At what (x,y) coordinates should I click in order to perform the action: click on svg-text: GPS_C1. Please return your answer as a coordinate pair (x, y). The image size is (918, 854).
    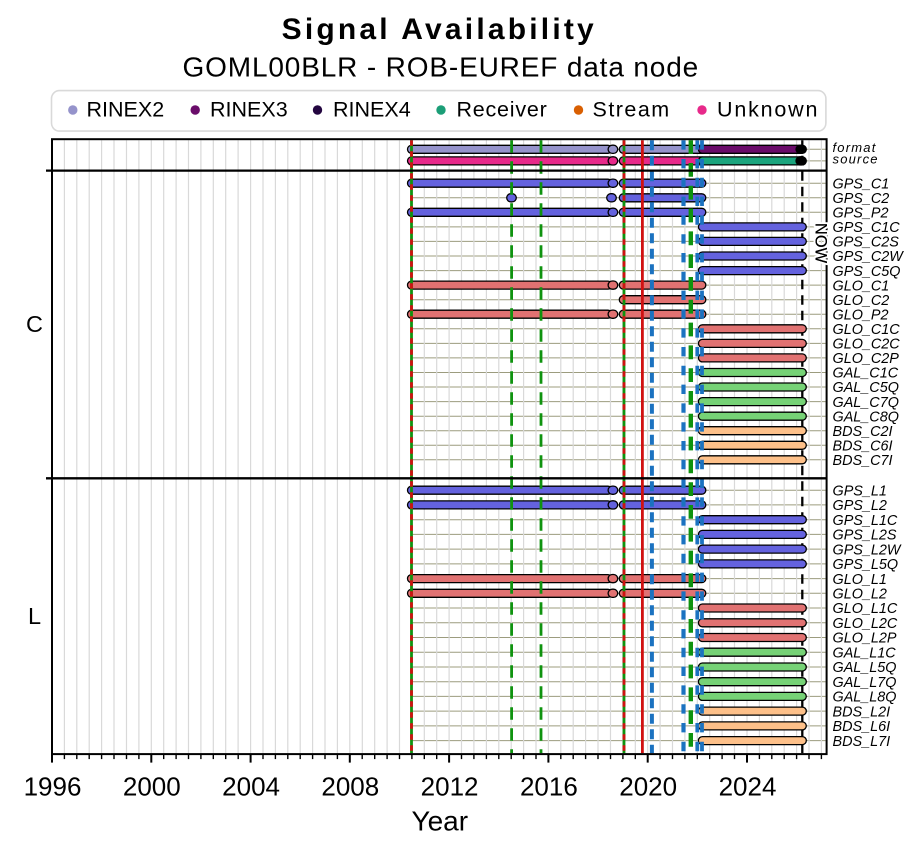
    Looking at the image, I should click on (861, 184).